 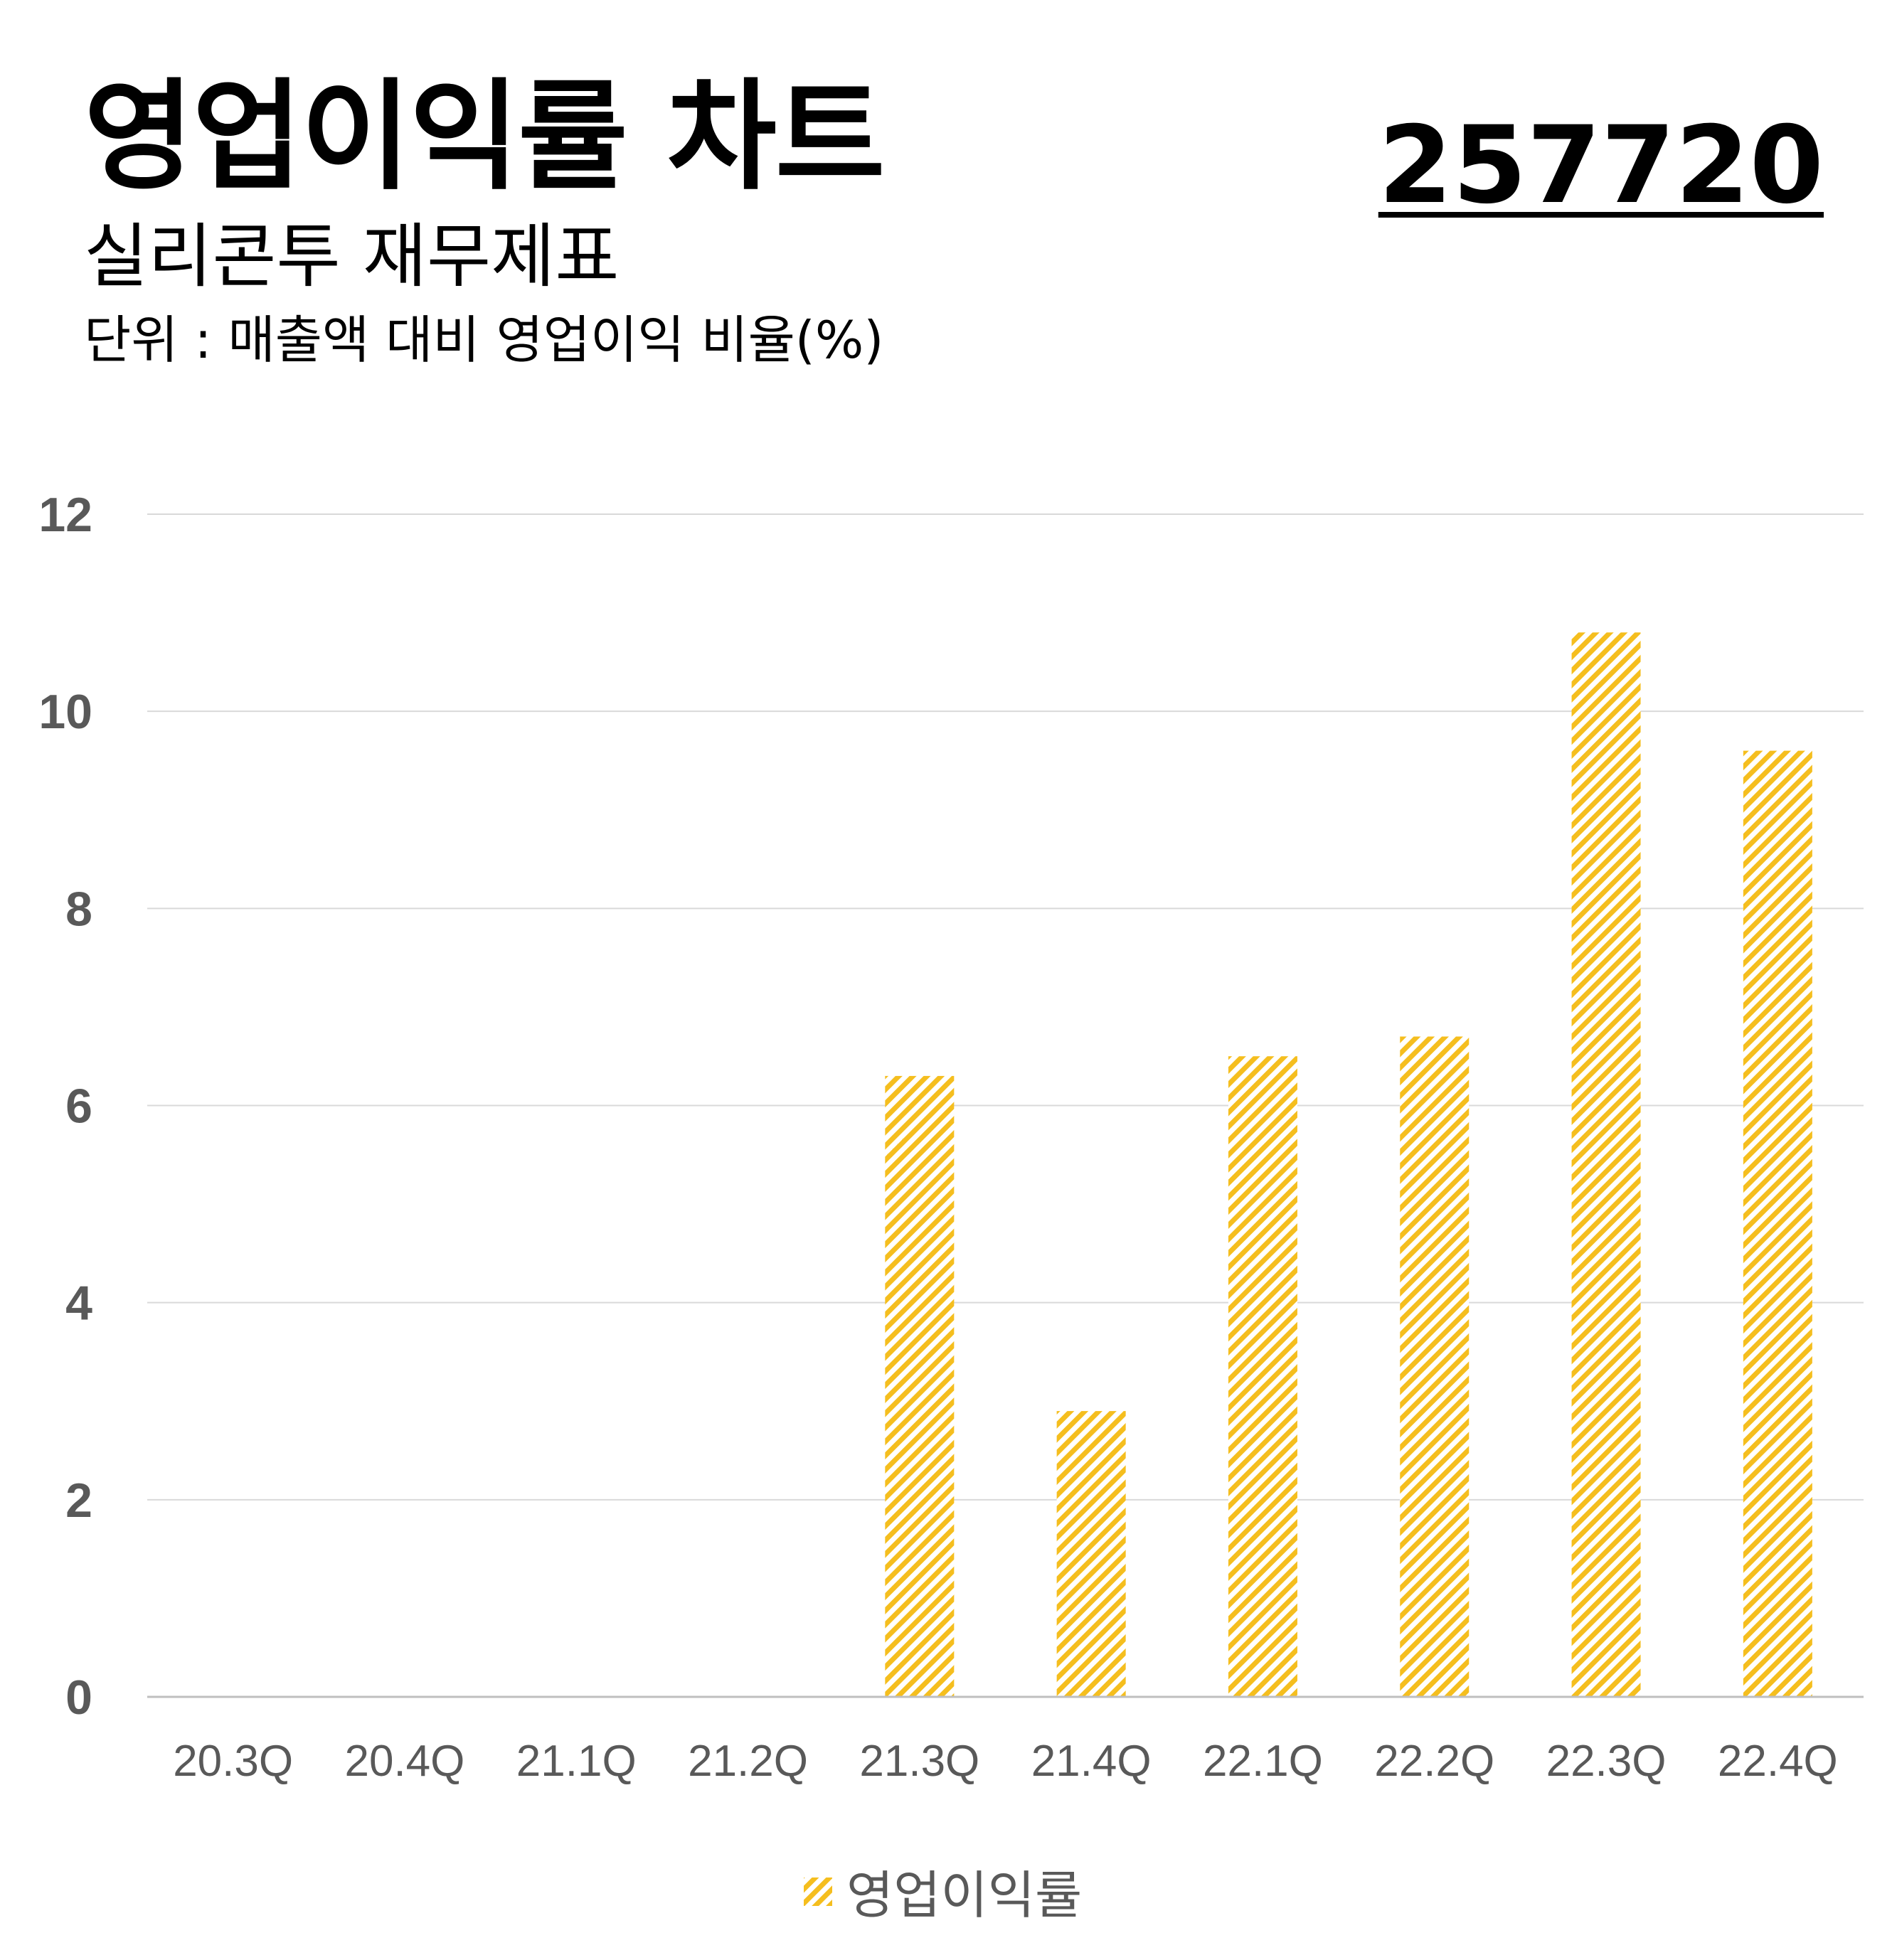 What do you see at coordinates (1606, 1164) in the screenshot?
I see `bar-22.3Q` at bounding box center [1606, 1164].